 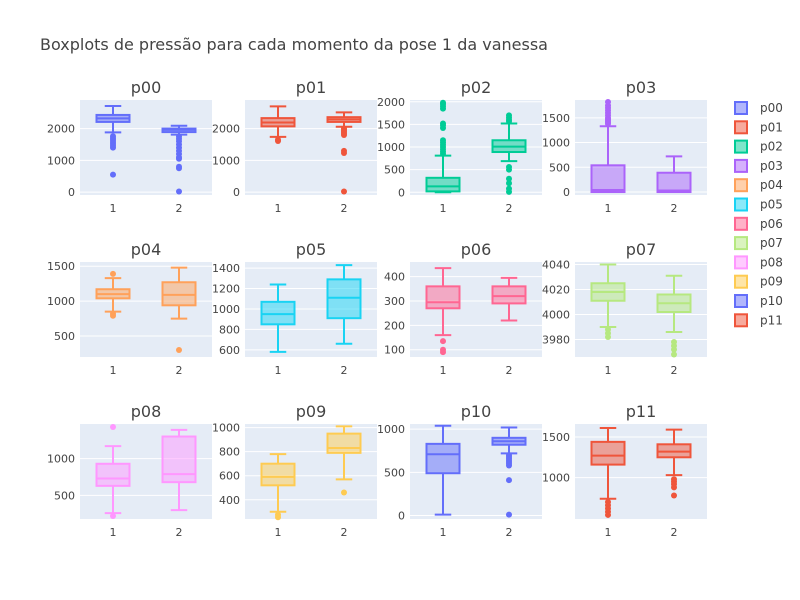 I want to click on legend-item-p06: p06, so click(x=758, y=223).